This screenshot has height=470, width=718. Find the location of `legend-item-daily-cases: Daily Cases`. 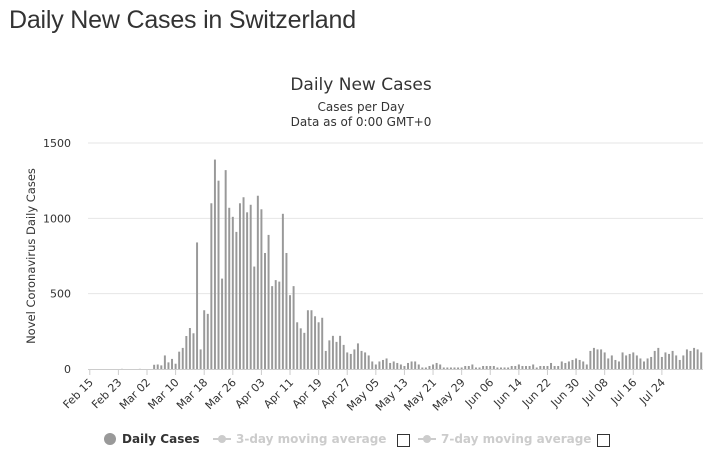

legend-item-daily-cases: Daily Cases is located at coordinates (152, 439).